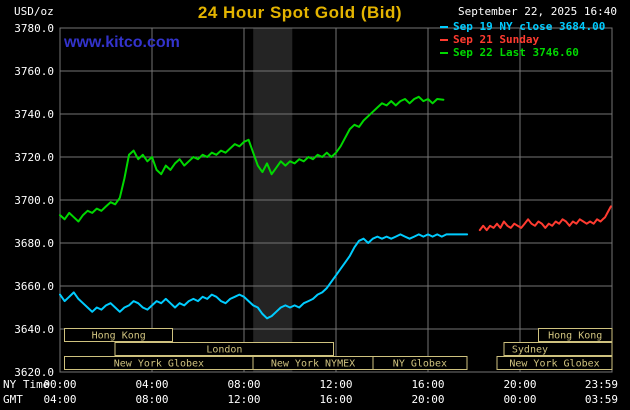  Describe the element at coordinates (122, 42) in the screenshot. I see `kitco-watermark-link: www.kitco.com` at that location.